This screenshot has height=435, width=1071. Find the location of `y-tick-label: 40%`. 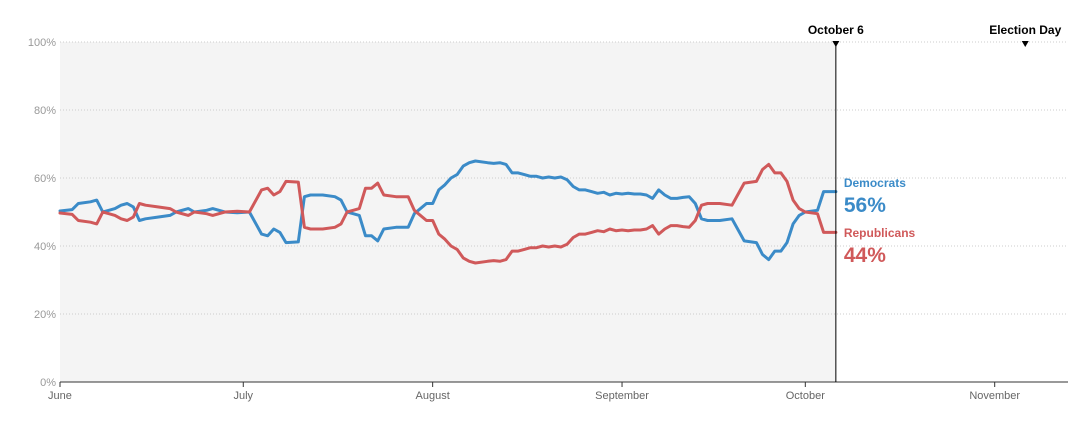

y-tick-label: 40% is located at coordinates (45, 247).